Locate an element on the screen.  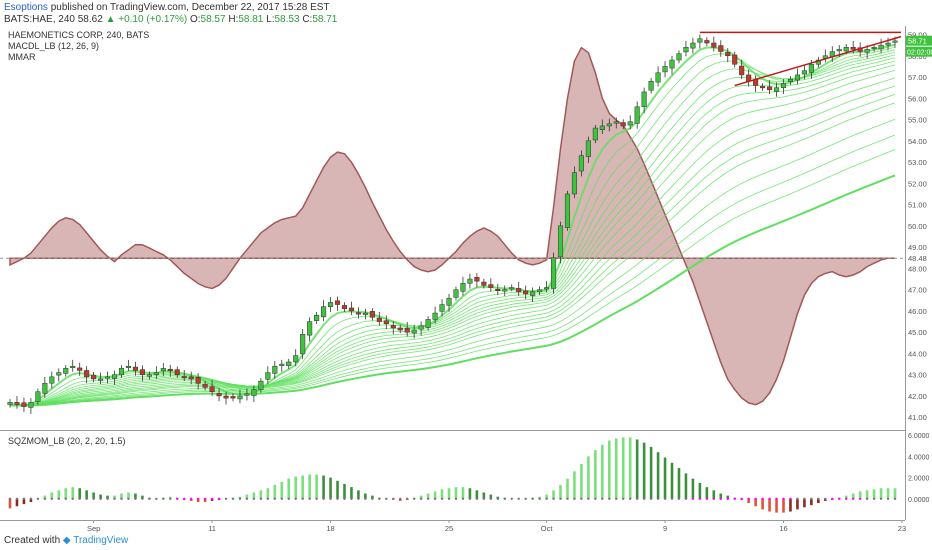
price-tick-label: 46.00 is located at coordinates (917, 311).